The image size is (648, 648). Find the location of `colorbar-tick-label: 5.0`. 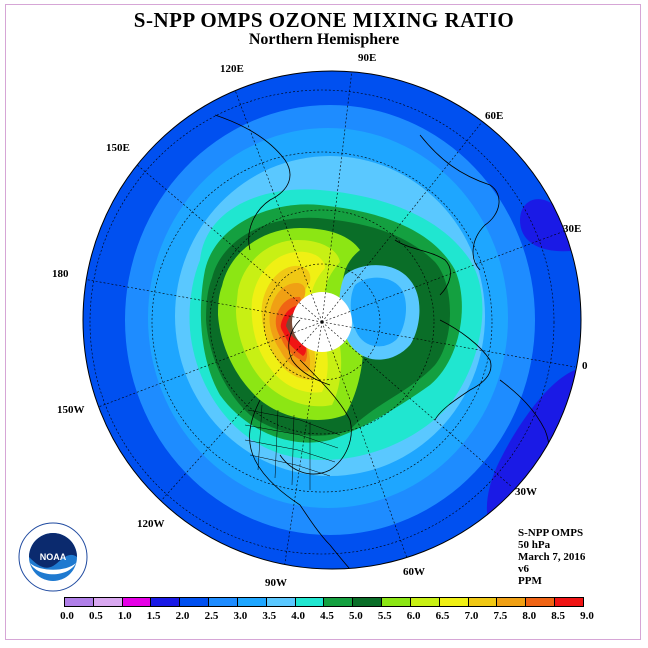

colorbar-tick-label: 5.0 is located at coordinates (356, 616).